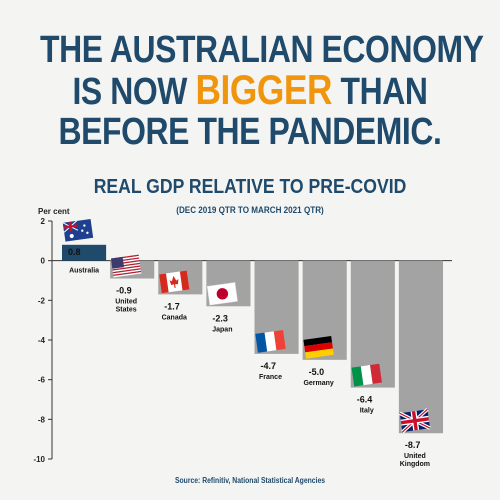  Describe the element at coordinates (54, 211) in the screenshot. I see `y-axis-title: Per cent` at that location.